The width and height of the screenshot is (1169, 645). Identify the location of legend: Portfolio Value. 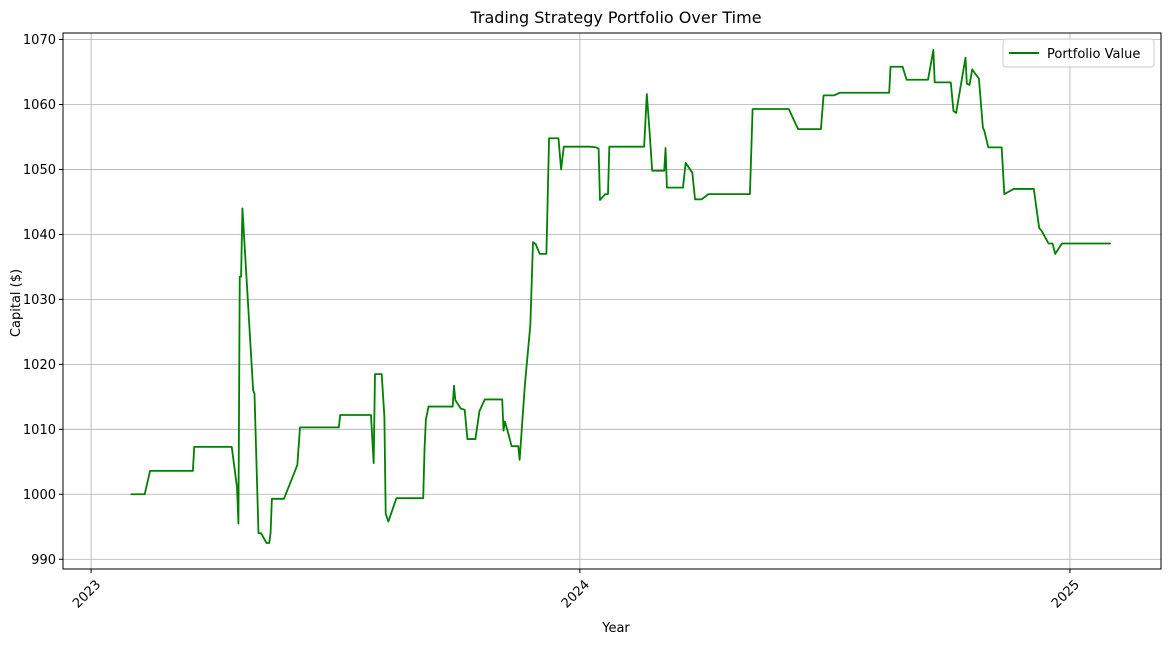
(1078, 53).